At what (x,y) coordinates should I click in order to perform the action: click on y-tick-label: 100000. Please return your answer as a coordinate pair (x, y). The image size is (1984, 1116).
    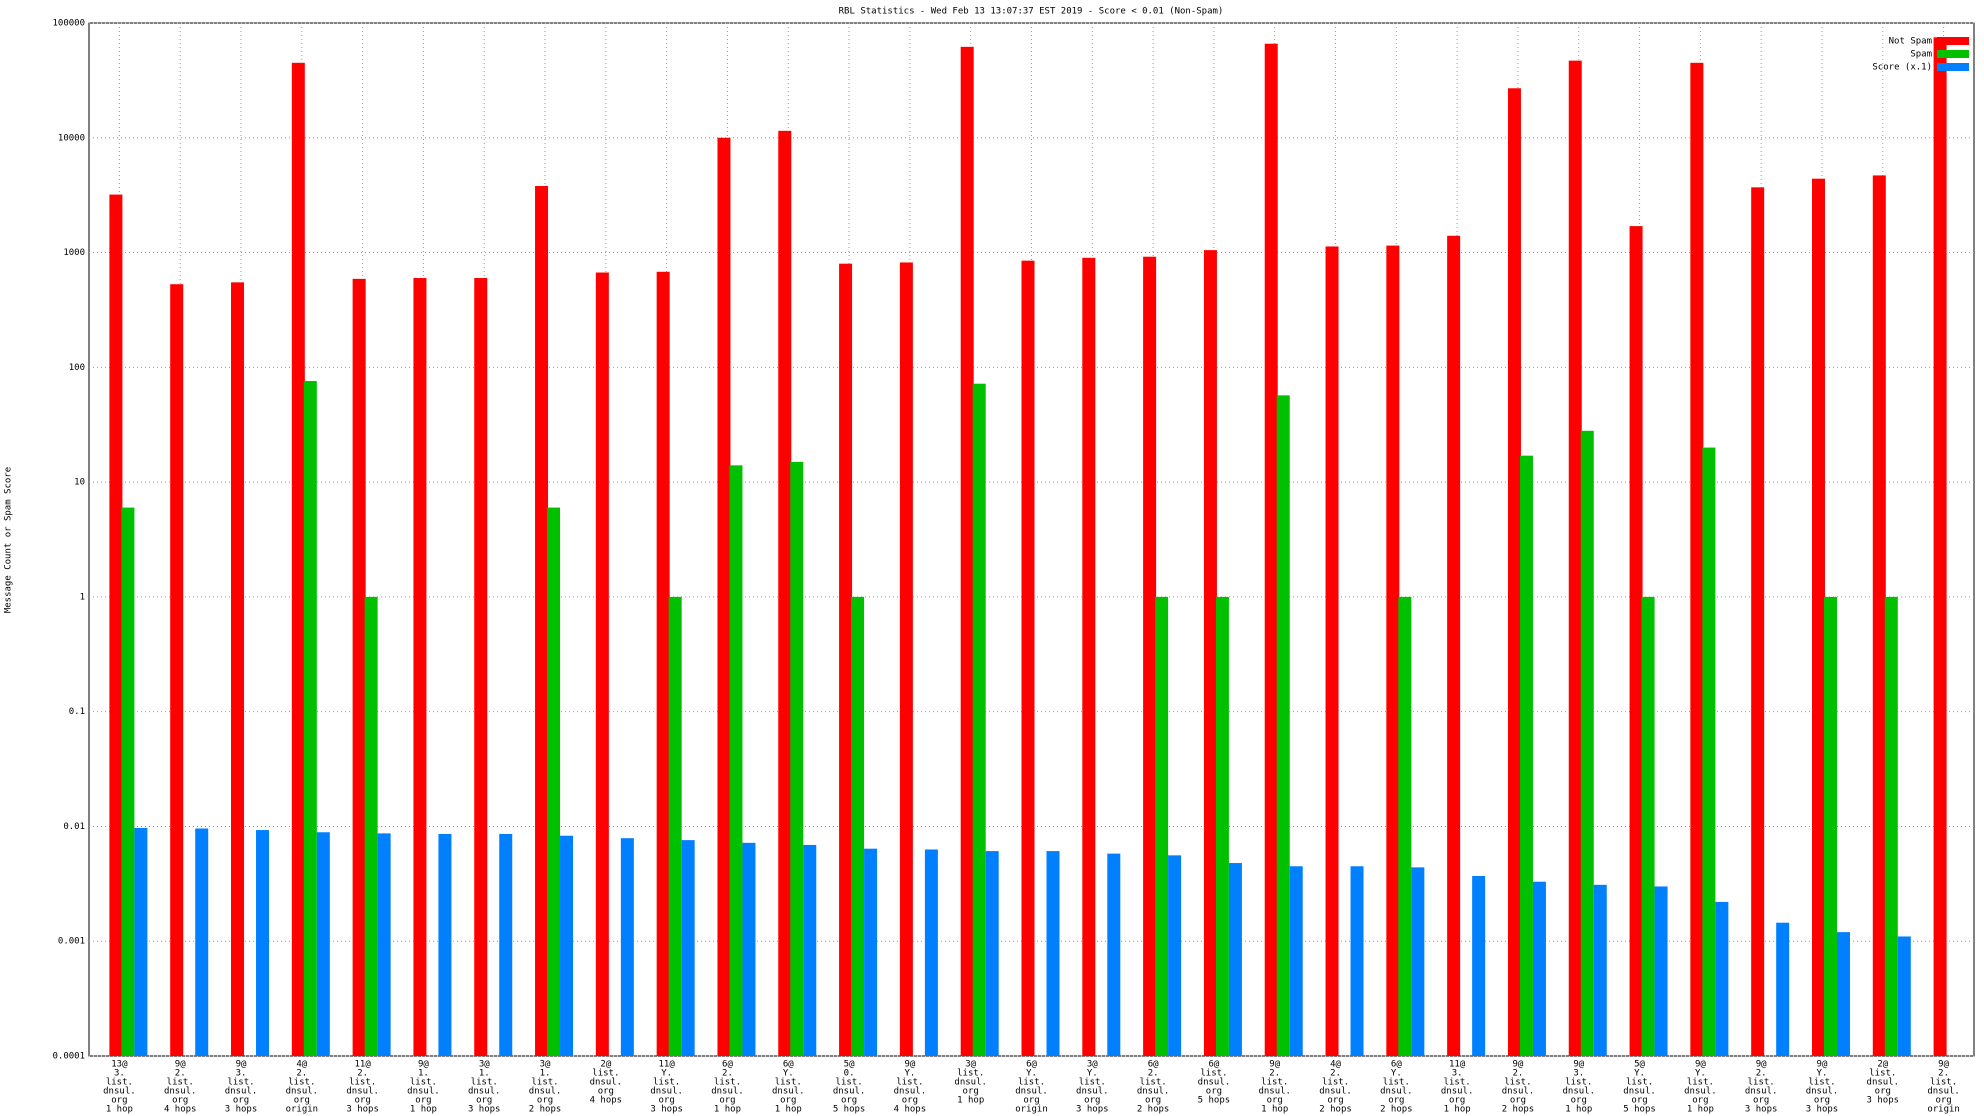
    Looking at the image, I should click on (68, 24).